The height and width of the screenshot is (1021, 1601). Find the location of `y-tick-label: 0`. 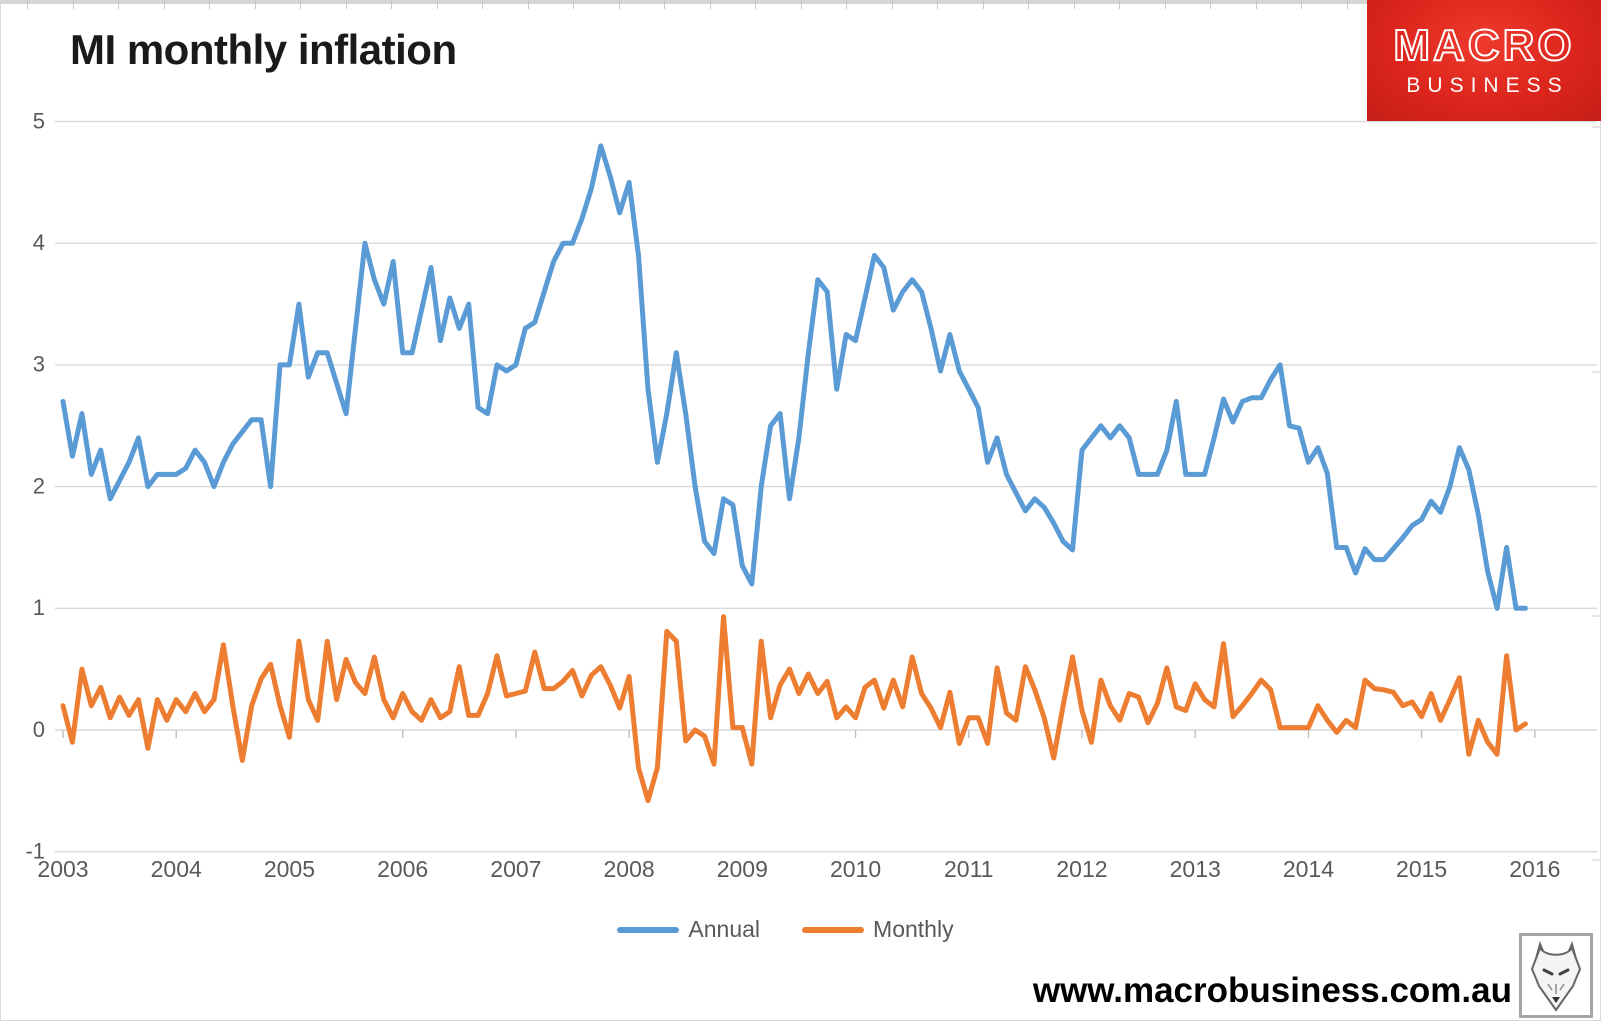

y-tick-label: 0 is located at coordinates (39, 729).